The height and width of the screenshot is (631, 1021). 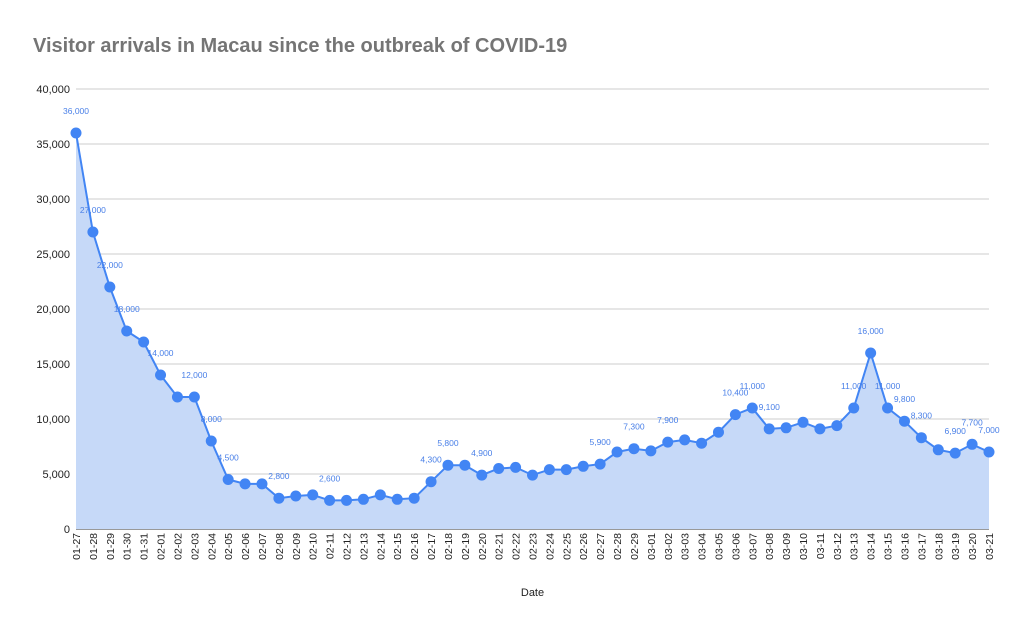 What do you see at coordinates (314, 546) in the screenshot?
I see `x-tick-label: 02-10` at bounding box center [314, 546].